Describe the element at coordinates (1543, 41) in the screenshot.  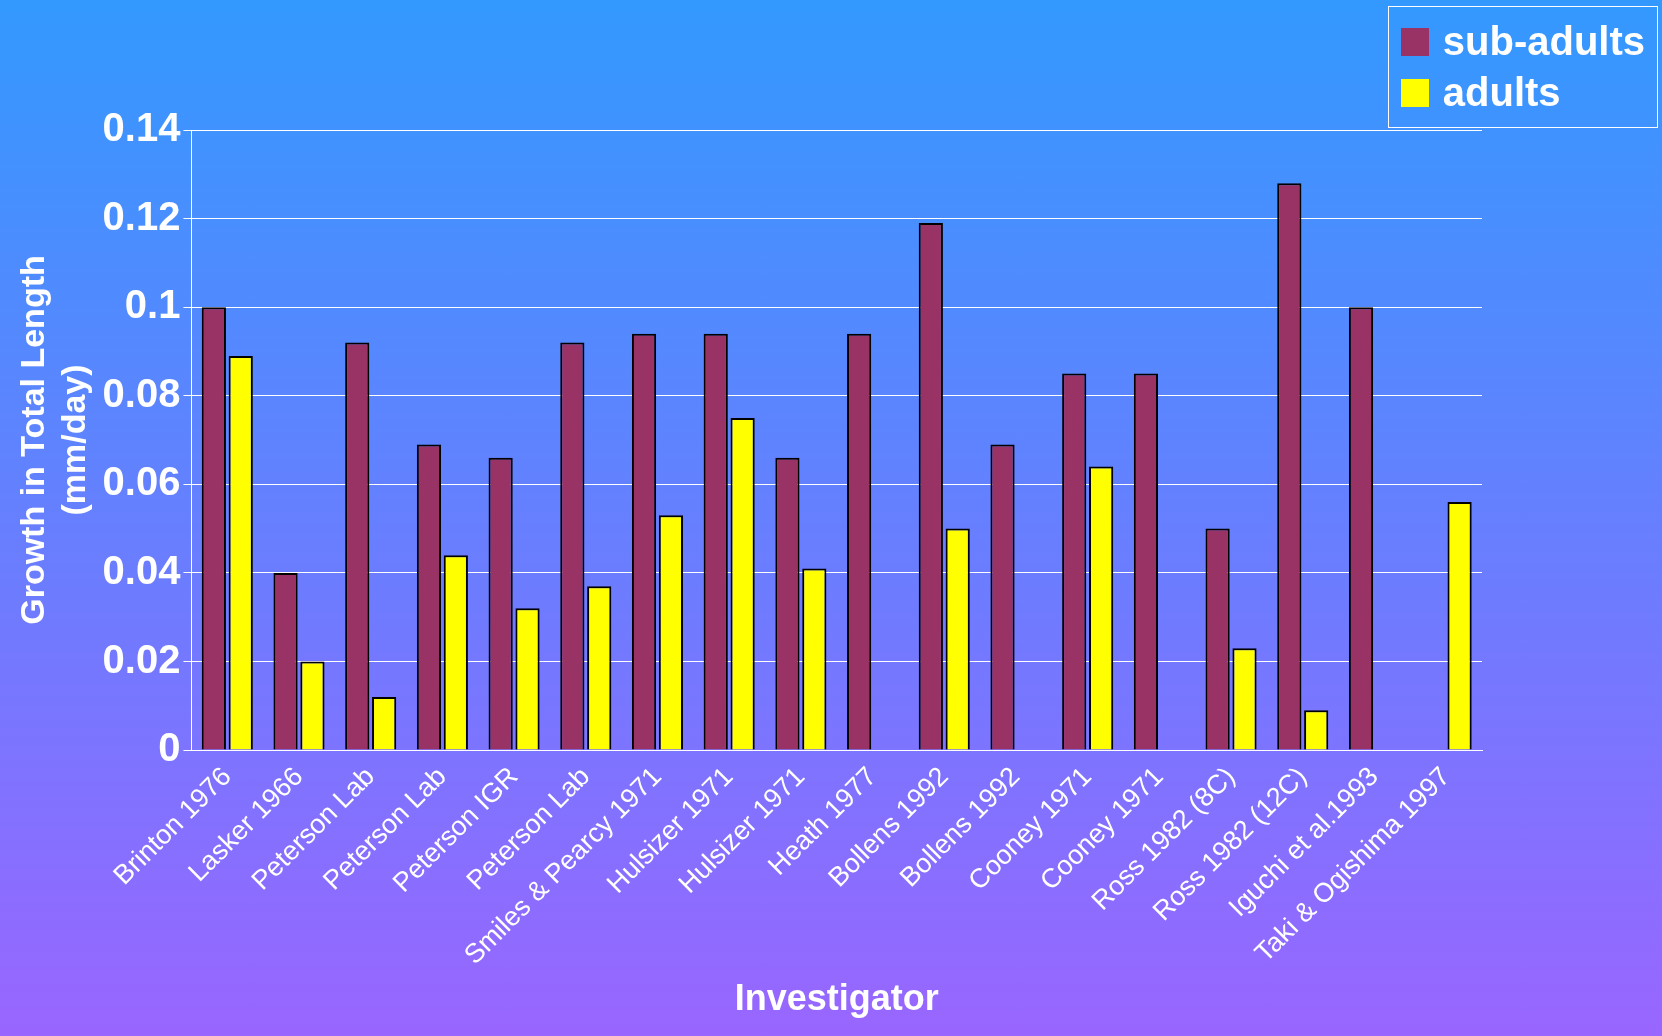
I see `legend-label: sub-adults` at that location.